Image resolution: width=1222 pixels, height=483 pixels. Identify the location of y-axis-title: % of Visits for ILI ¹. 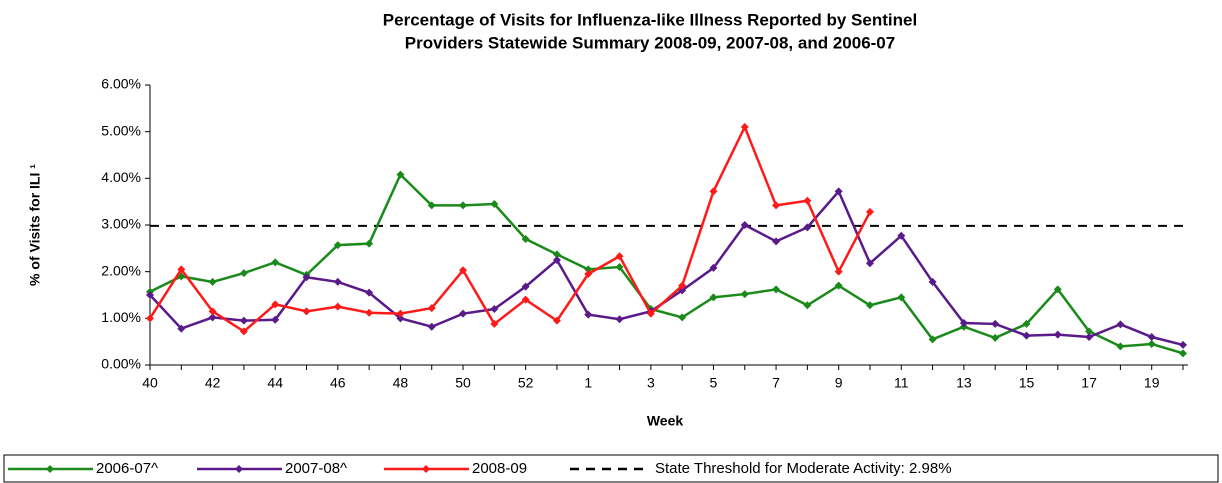
(35, 225).